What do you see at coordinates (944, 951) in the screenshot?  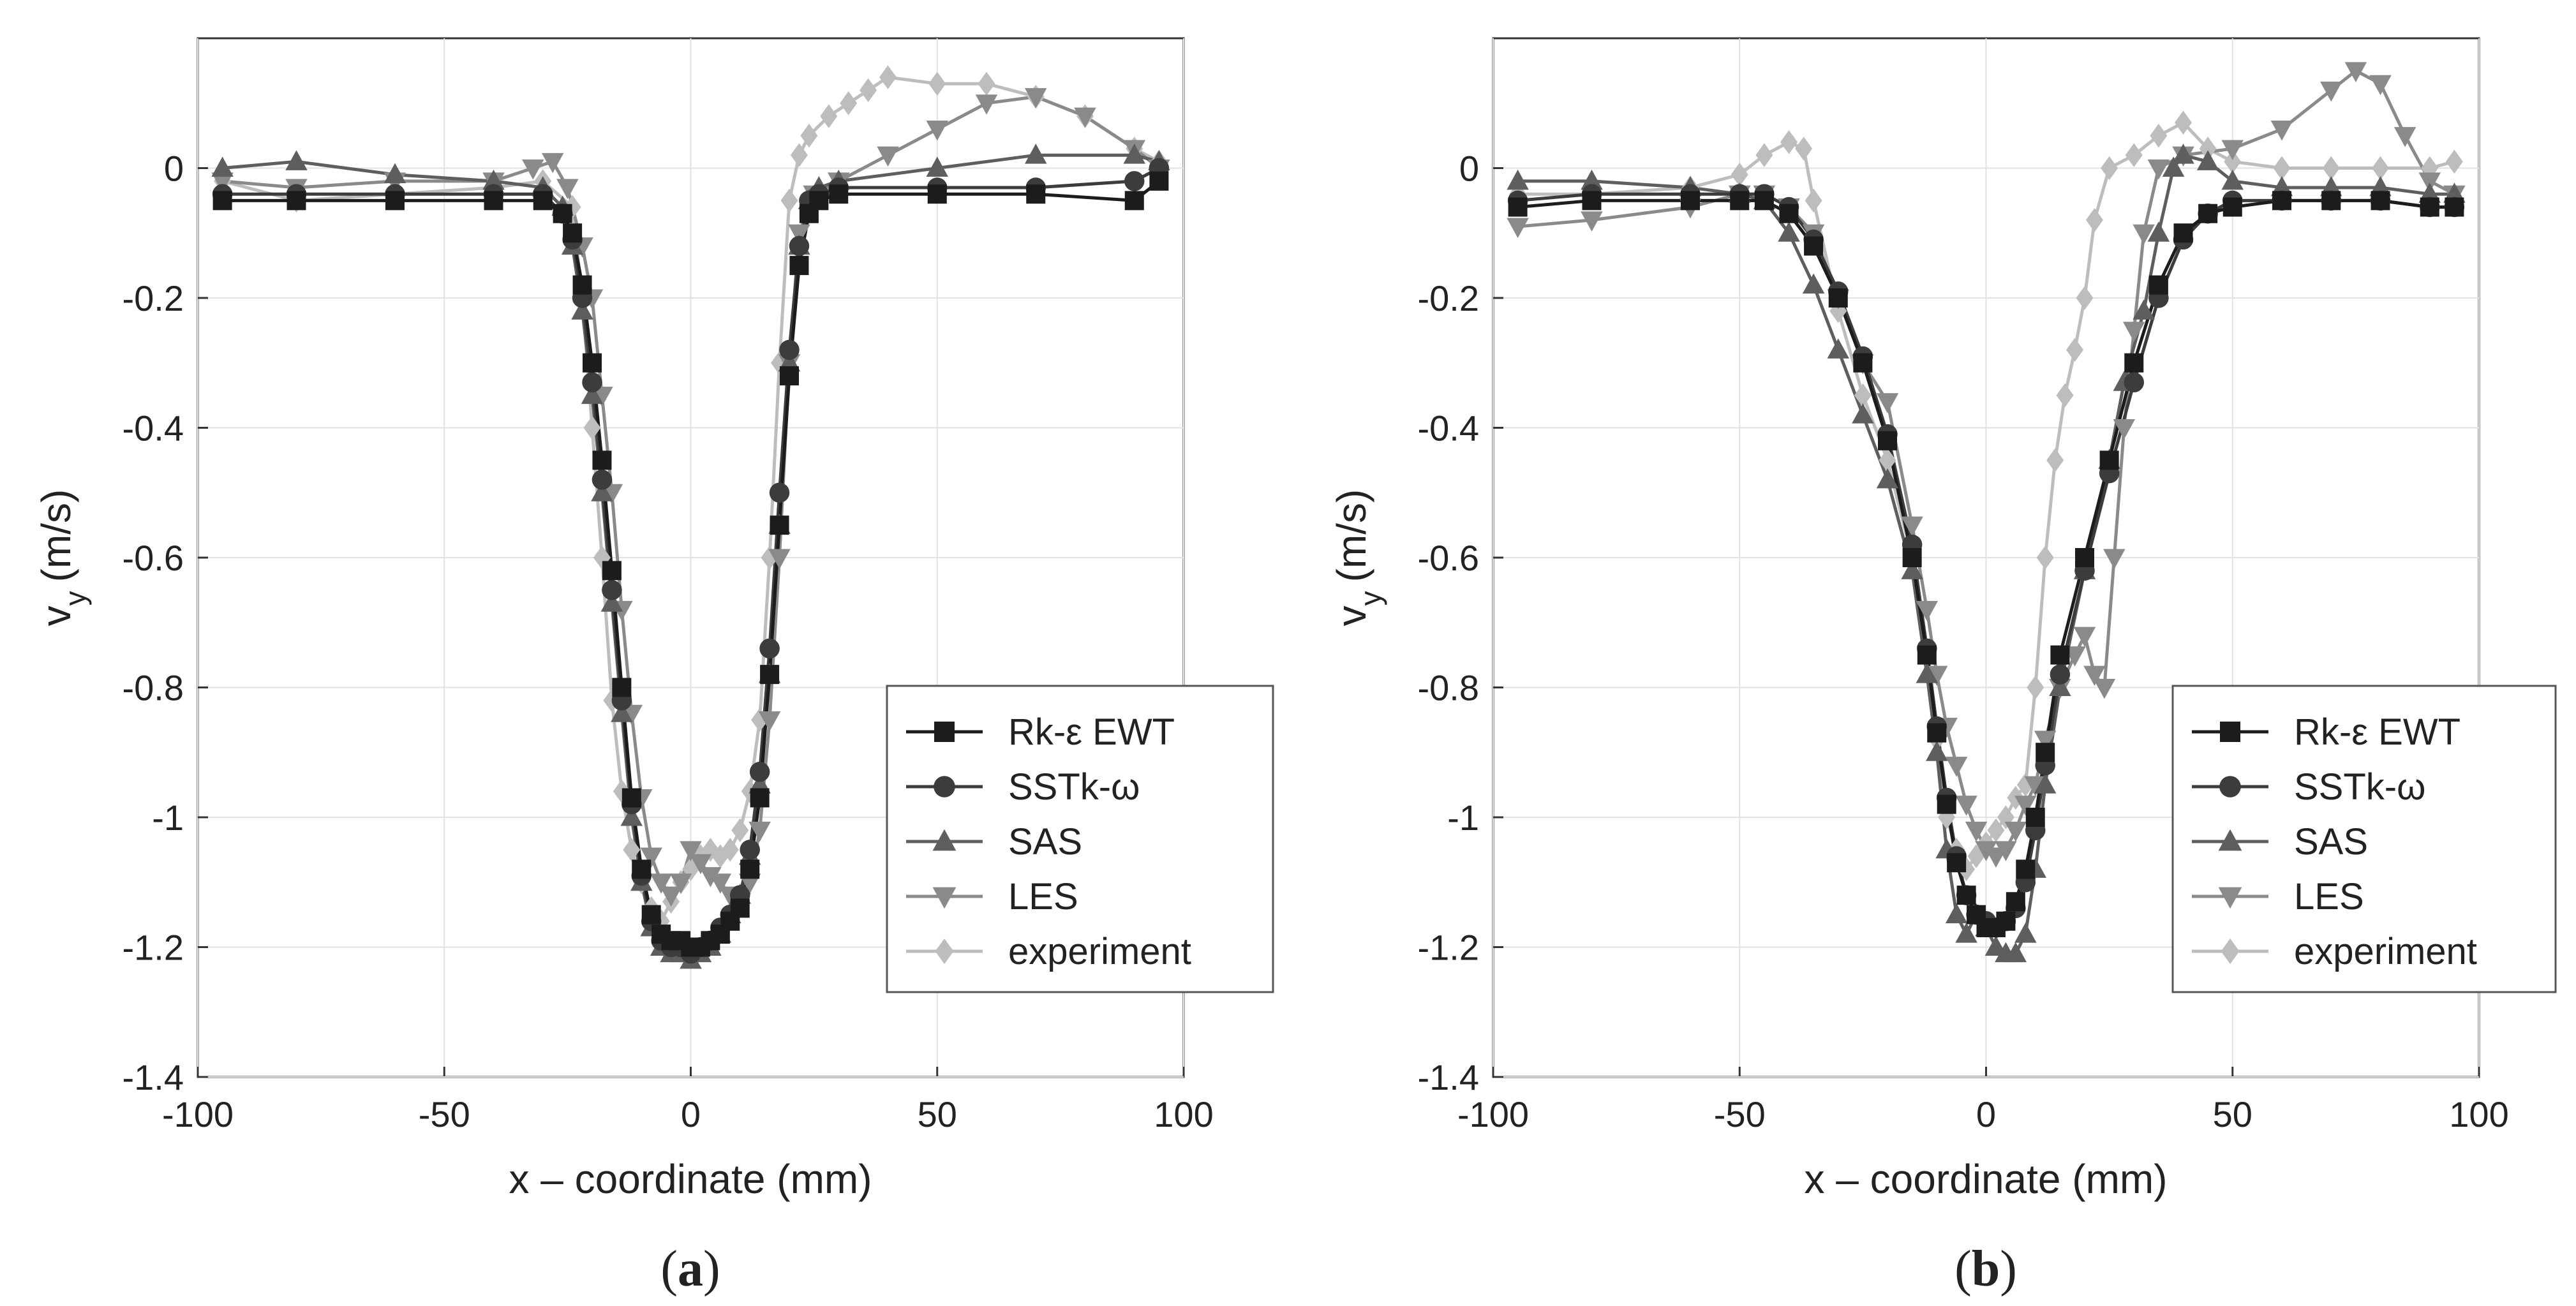 I see `legend-marker-experiment` at bounding box center [944, 951].